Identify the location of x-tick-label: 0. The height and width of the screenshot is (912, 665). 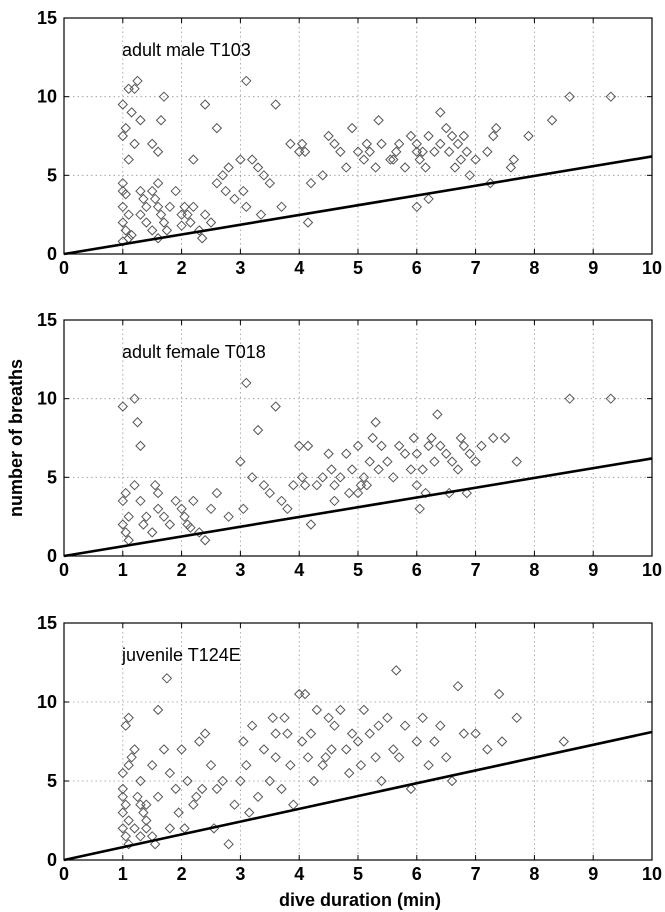
(64, 874).